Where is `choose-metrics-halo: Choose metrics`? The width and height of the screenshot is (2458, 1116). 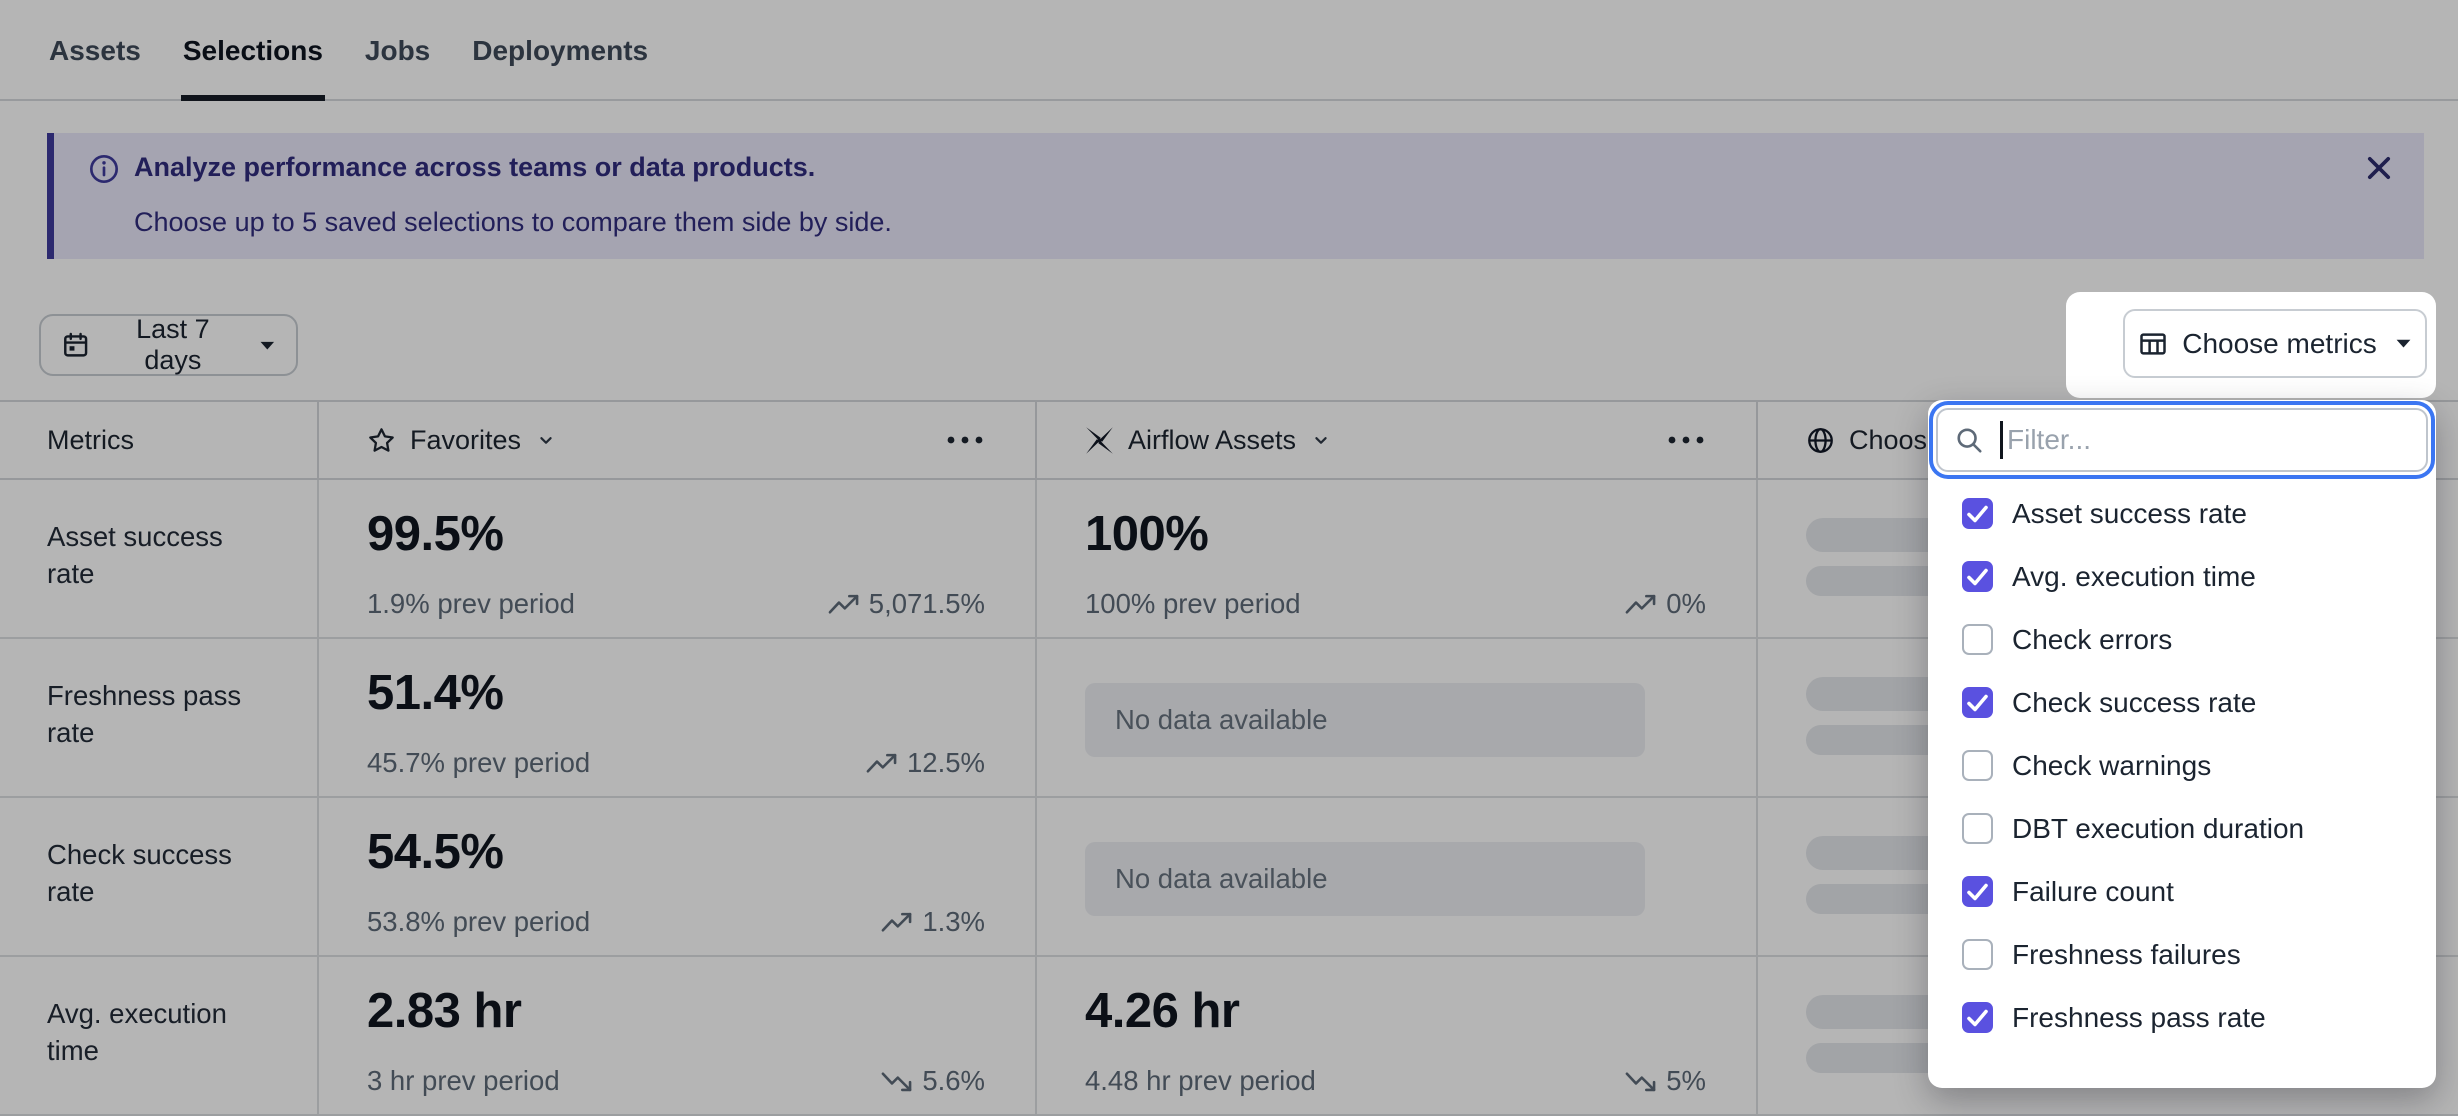 choose-metrics-halo: Choose metrics is located at coordinates (2251, 345).